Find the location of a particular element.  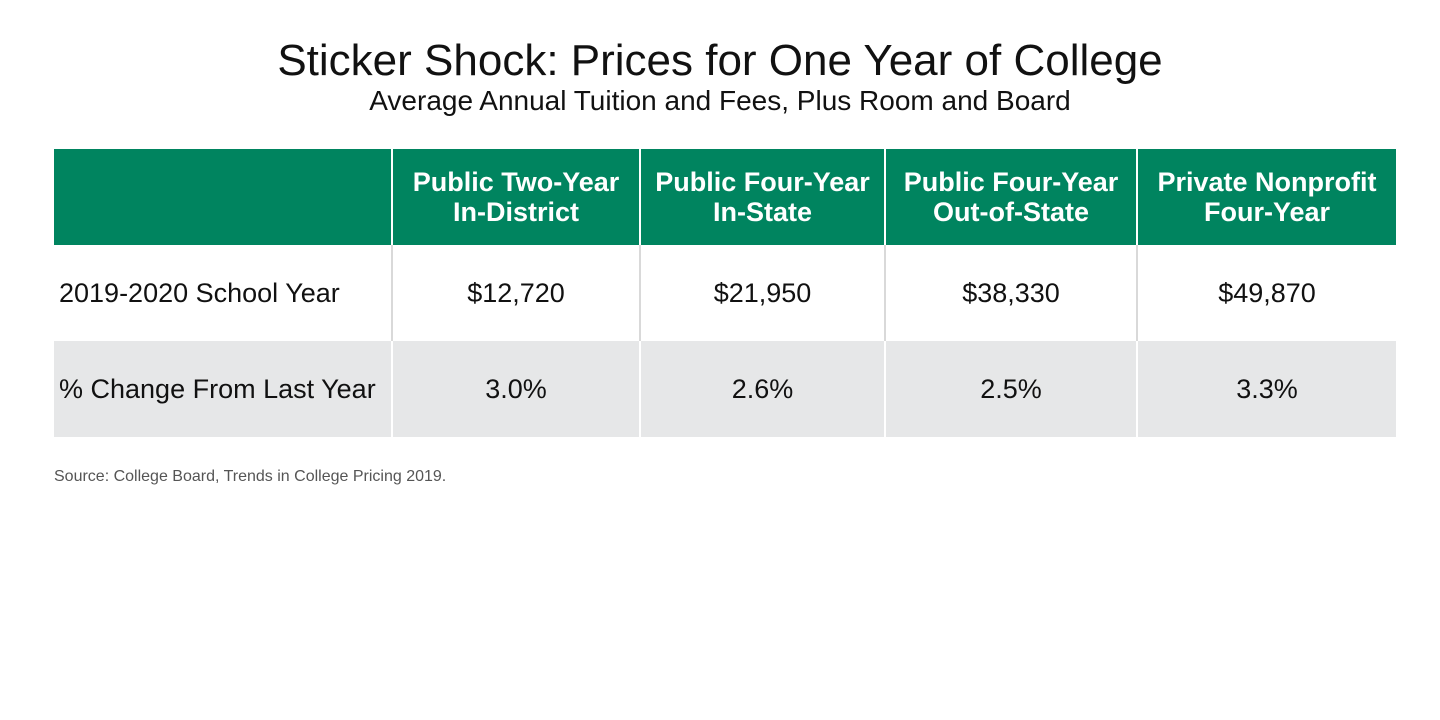

column-header-line: Four-Year is located at coordinates (1267, 212).